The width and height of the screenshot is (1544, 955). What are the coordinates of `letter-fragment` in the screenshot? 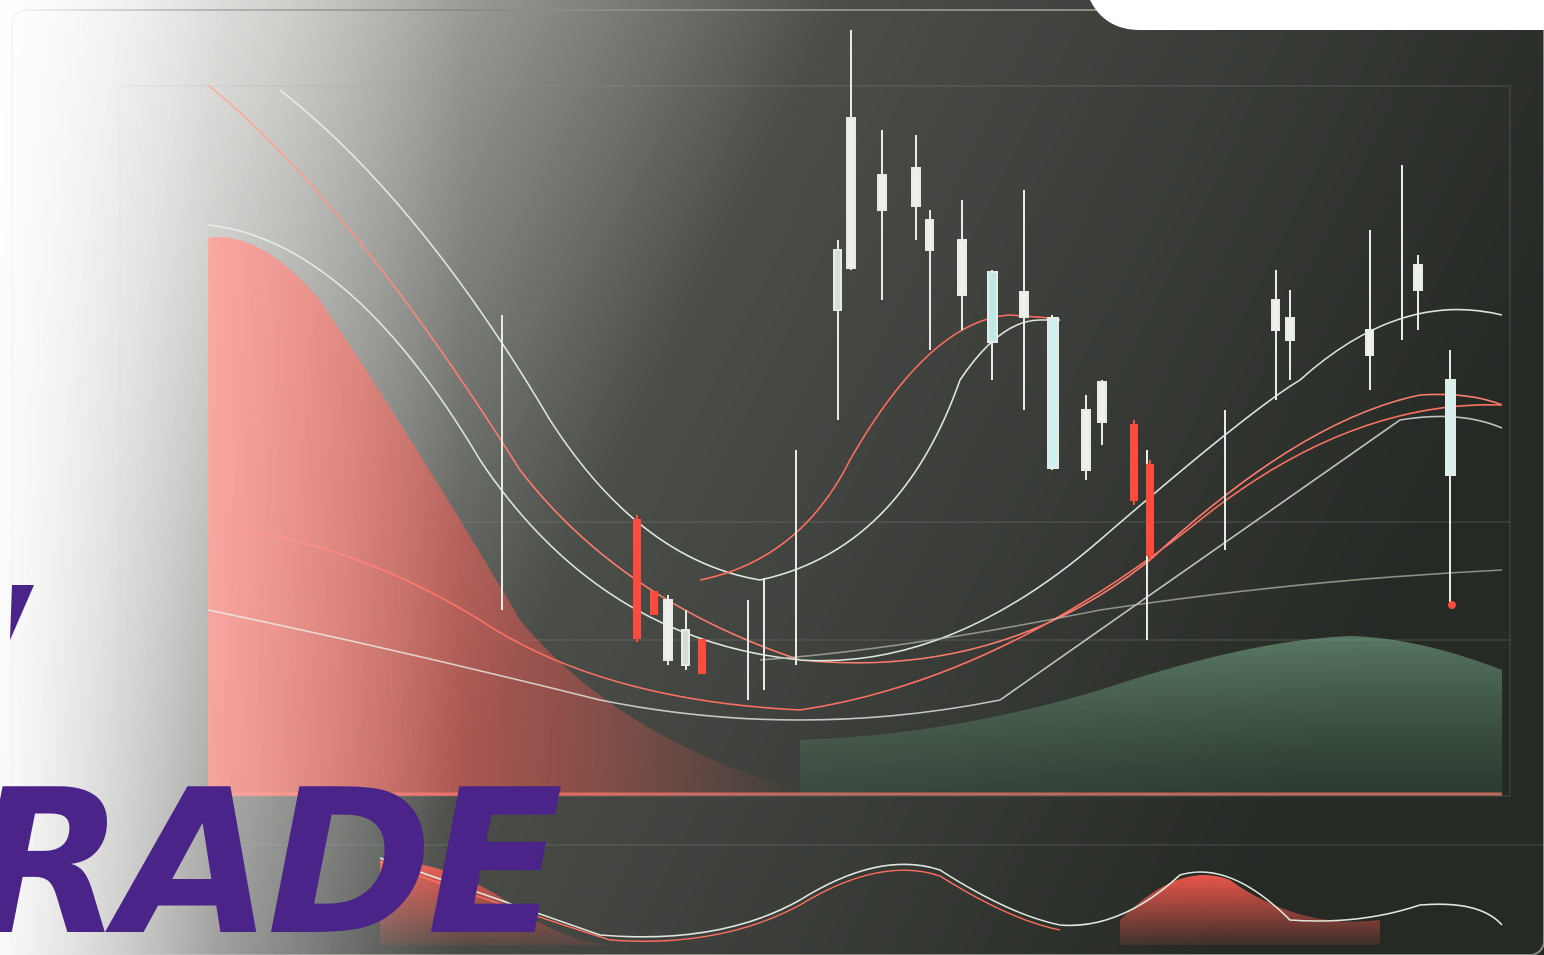 It's located at (22, 612).